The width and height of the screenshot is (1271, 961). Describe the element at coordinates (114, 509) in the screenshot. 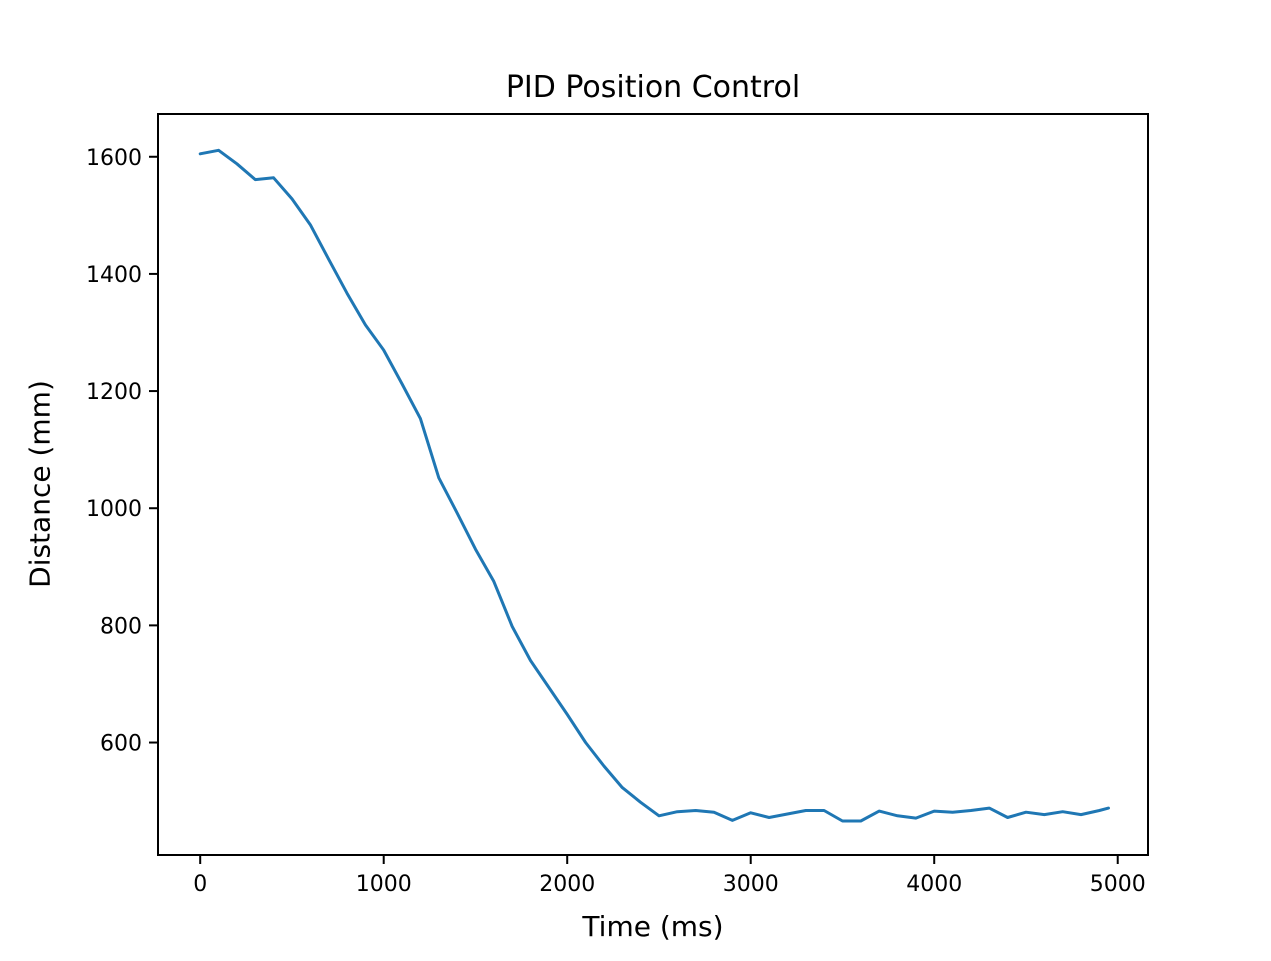

I see `y-tick-label: 1000` at that location.